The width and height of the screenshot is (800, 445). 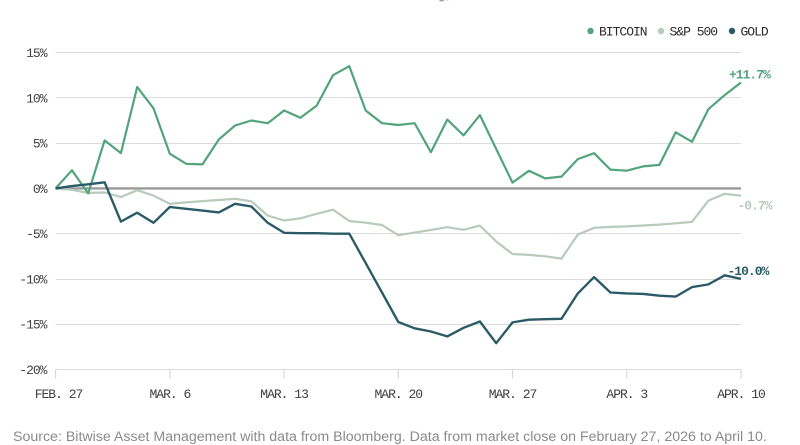 What do you see at coordinates (37, 53) in the screenshot?
I see `svg-text: 15%` at bounding box center [37, 53].